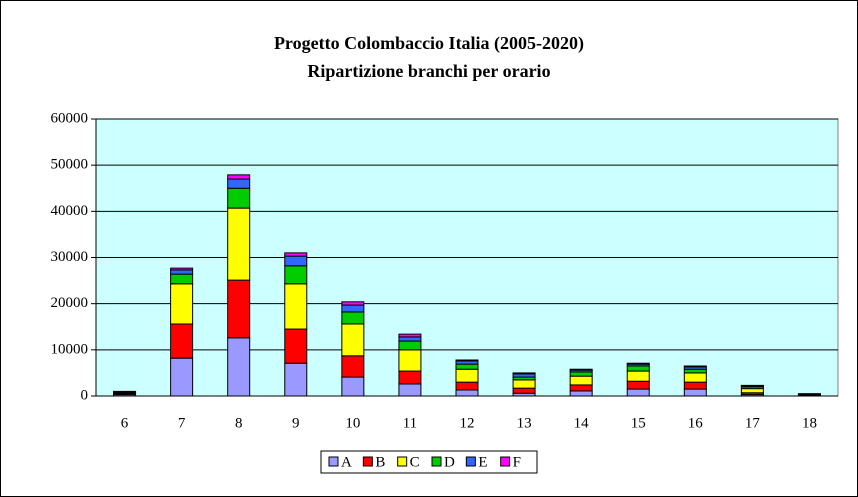  I want to click on y-tick-label: 20000, so click(70, 303).